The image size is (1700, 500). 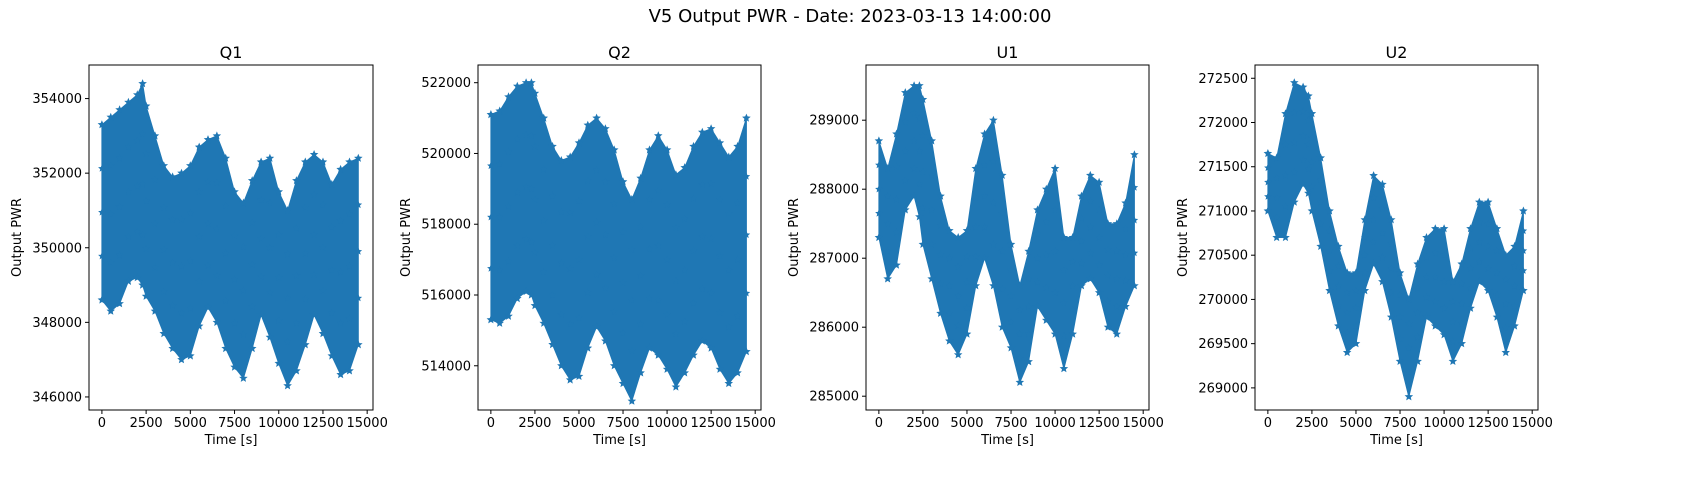 What do you see at coordinates (231, 52) in the screenshot?
I see `panel-title: Q1` at bounding box center [231, 52].